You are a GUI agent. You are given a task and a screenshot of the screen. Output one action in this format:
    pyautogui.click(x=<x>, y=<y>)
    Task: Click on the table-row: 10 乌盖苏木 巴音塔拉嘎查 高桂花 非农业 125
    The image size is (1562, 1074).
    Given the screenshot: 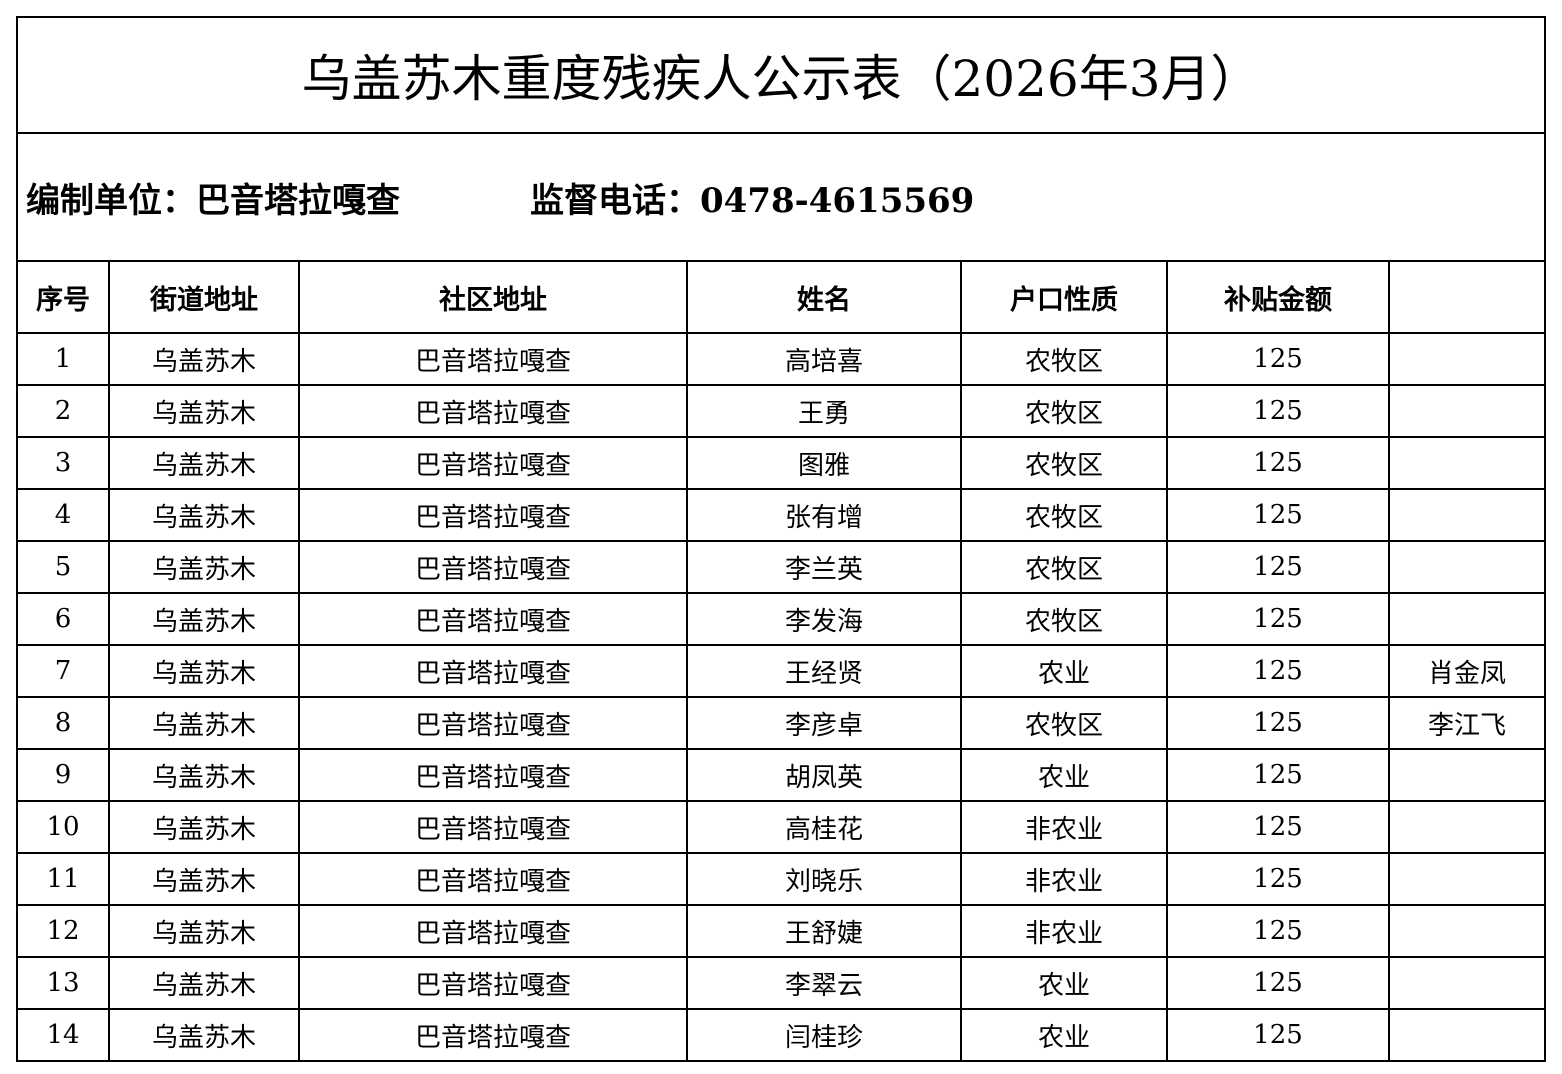 What is the action you would take?
    pyautogui.click(x=781, y=827)
    